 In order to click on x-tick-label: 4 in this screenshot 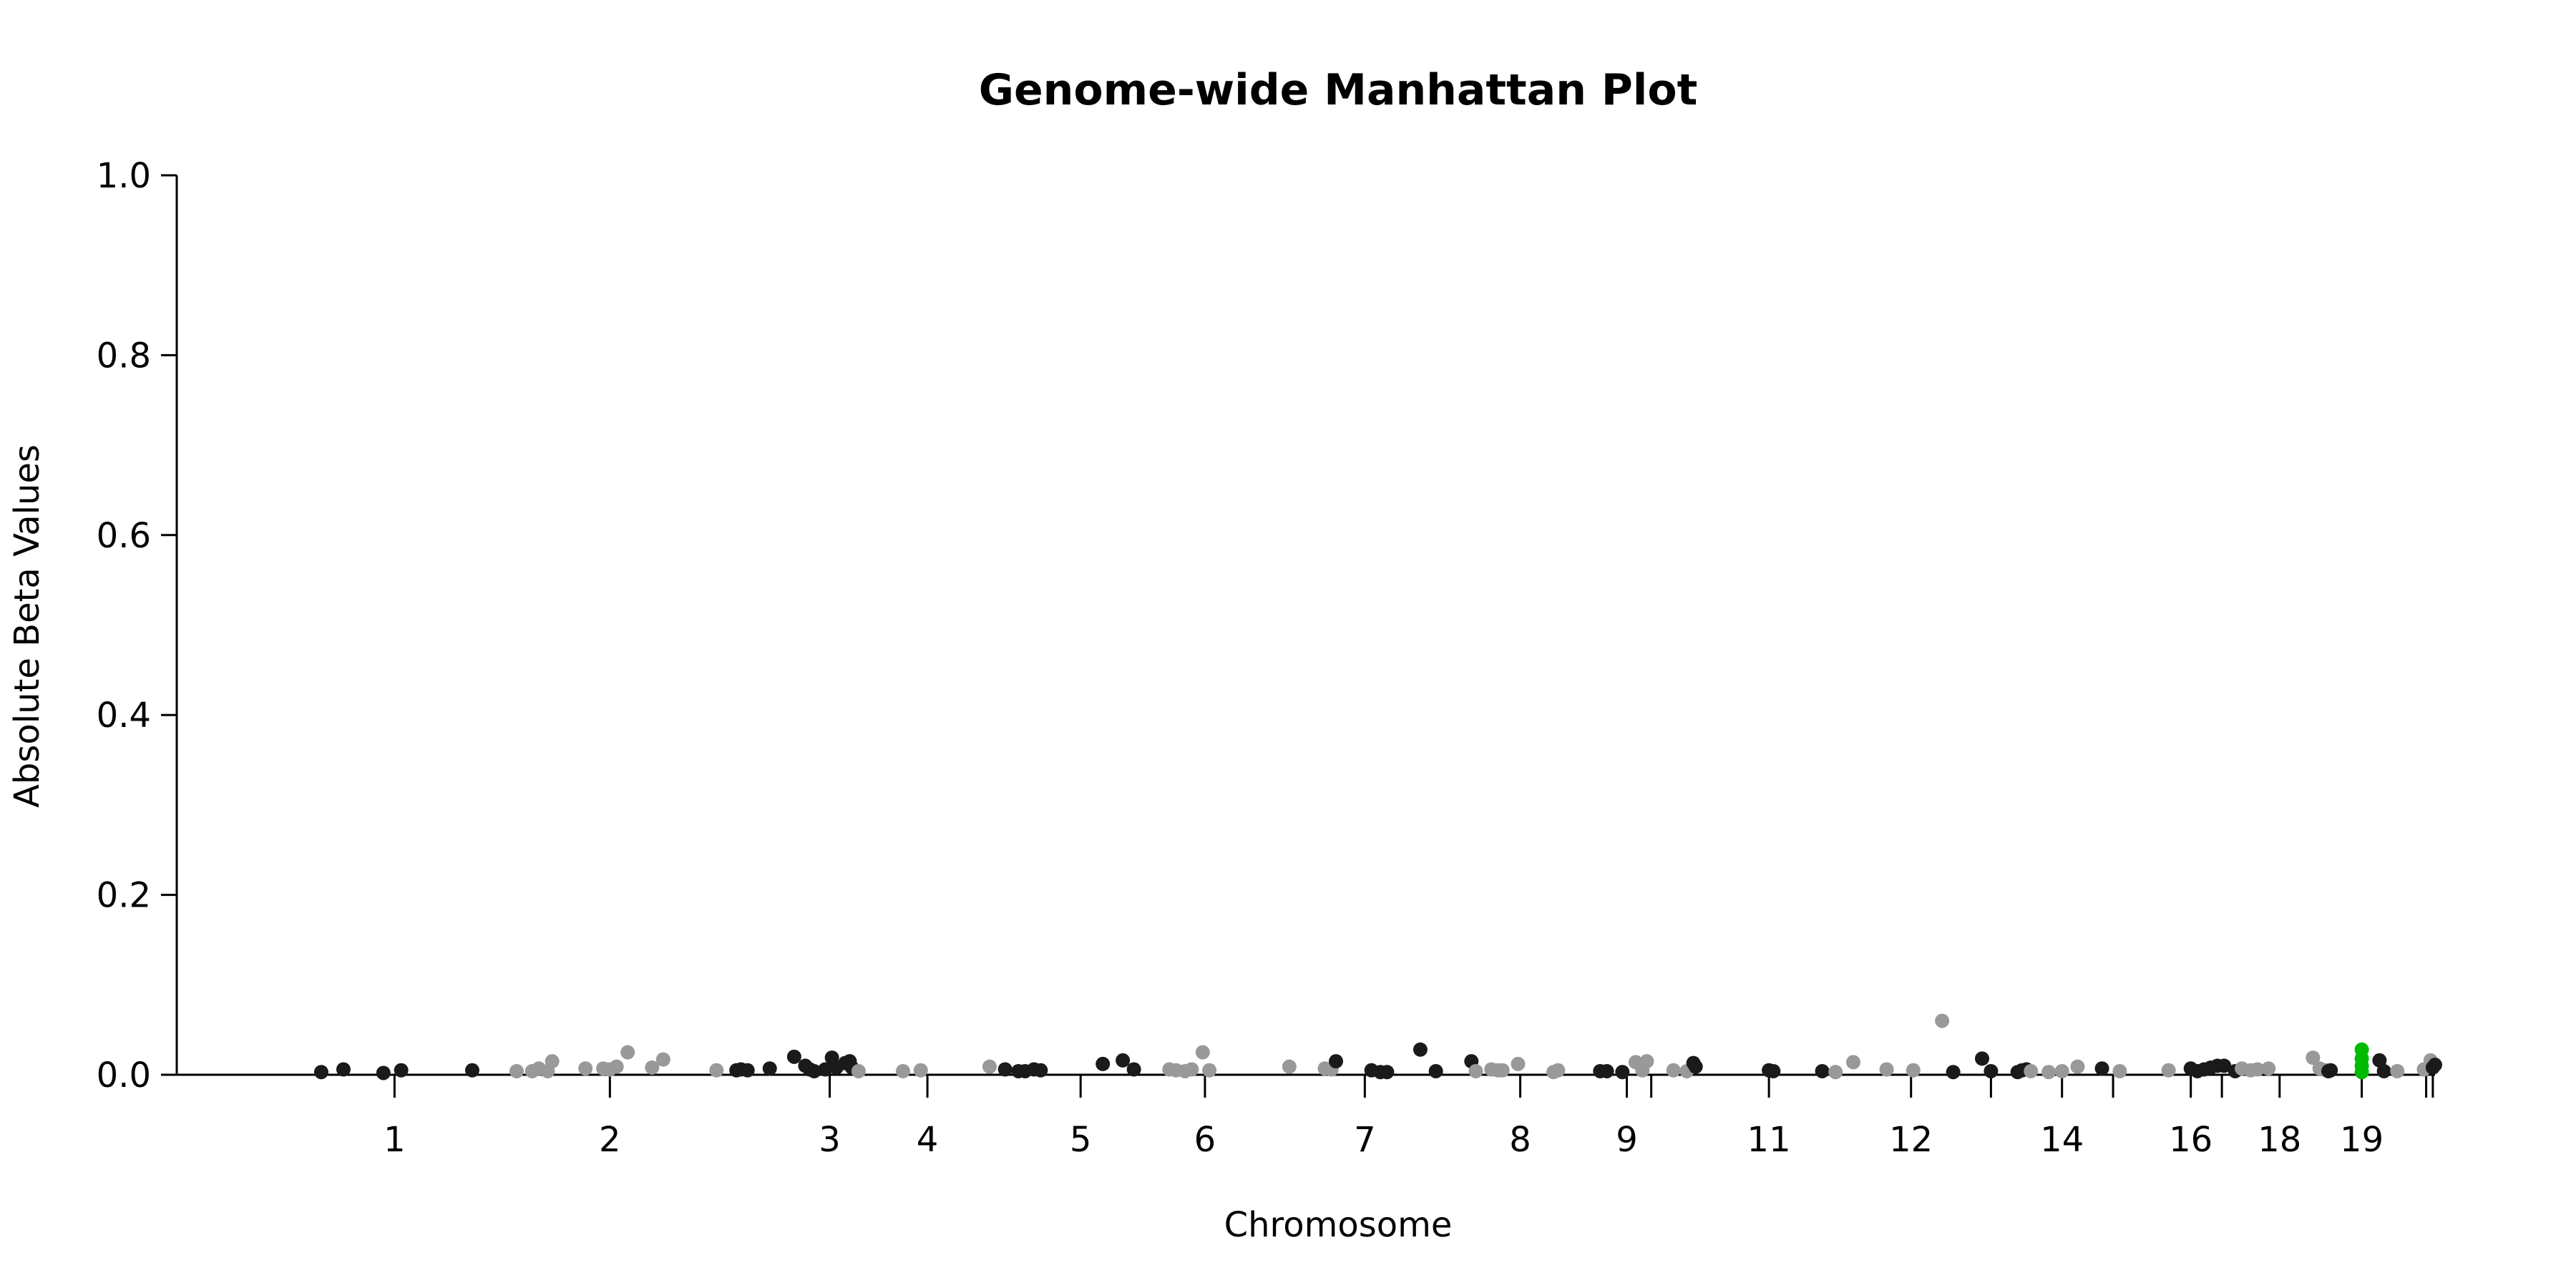, I will do `click(928, 1140)`.